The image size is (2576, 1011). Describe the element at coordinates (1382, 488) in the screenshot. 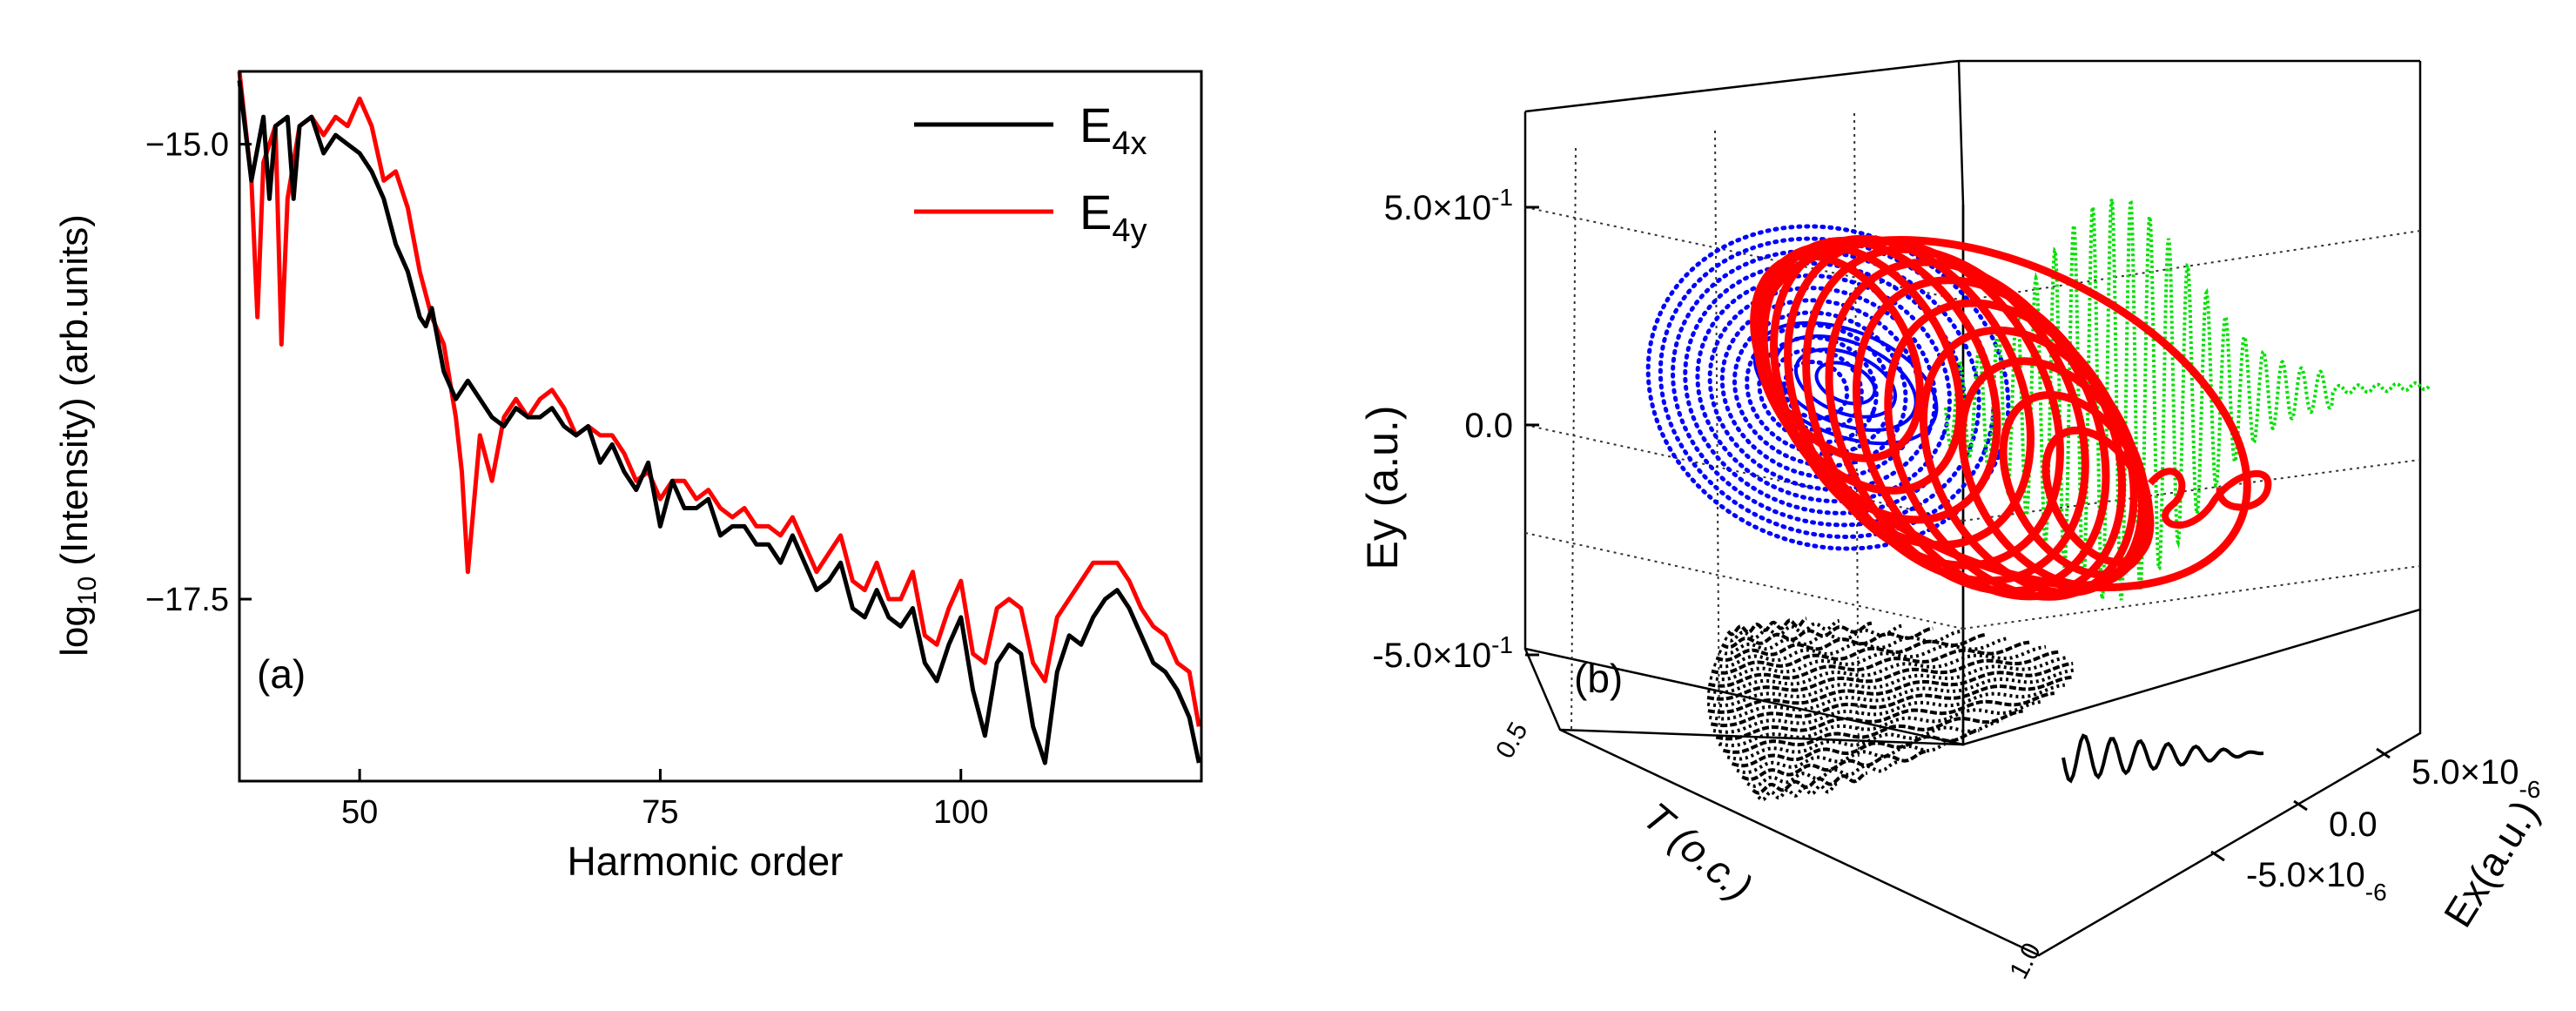

I see `panel-b-zlabel: Ey (a.u.)` at that location.